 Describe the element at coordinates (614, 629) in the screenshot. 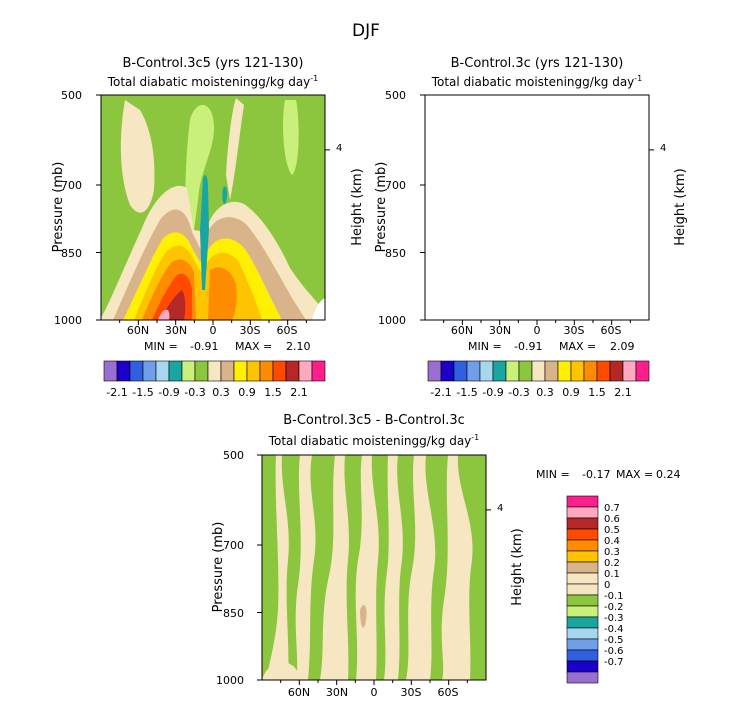

I see `colorbar-label: -0.4` at that location.